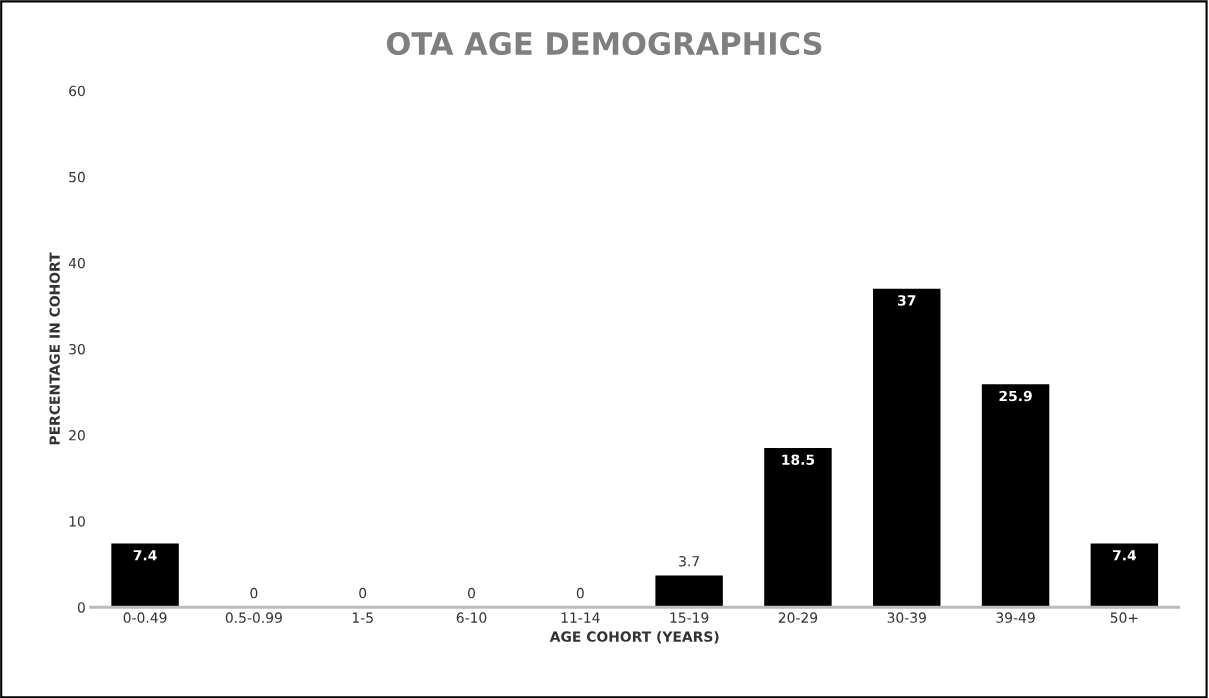 This screenshot has width=1209, height=698. What do you see at coordinates (689, 617) in the screenshot?
I see `x-tick-label: 15-19` at bounding box center [689, 617].